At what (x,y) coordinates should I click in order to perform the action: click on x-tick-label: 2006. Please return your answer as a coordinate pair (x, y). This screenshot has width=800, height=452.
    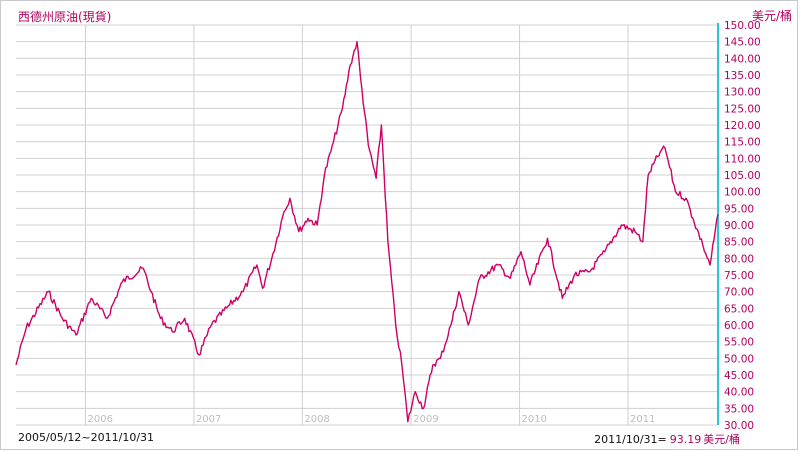
    Looking at the image, I should click on (100, 419).